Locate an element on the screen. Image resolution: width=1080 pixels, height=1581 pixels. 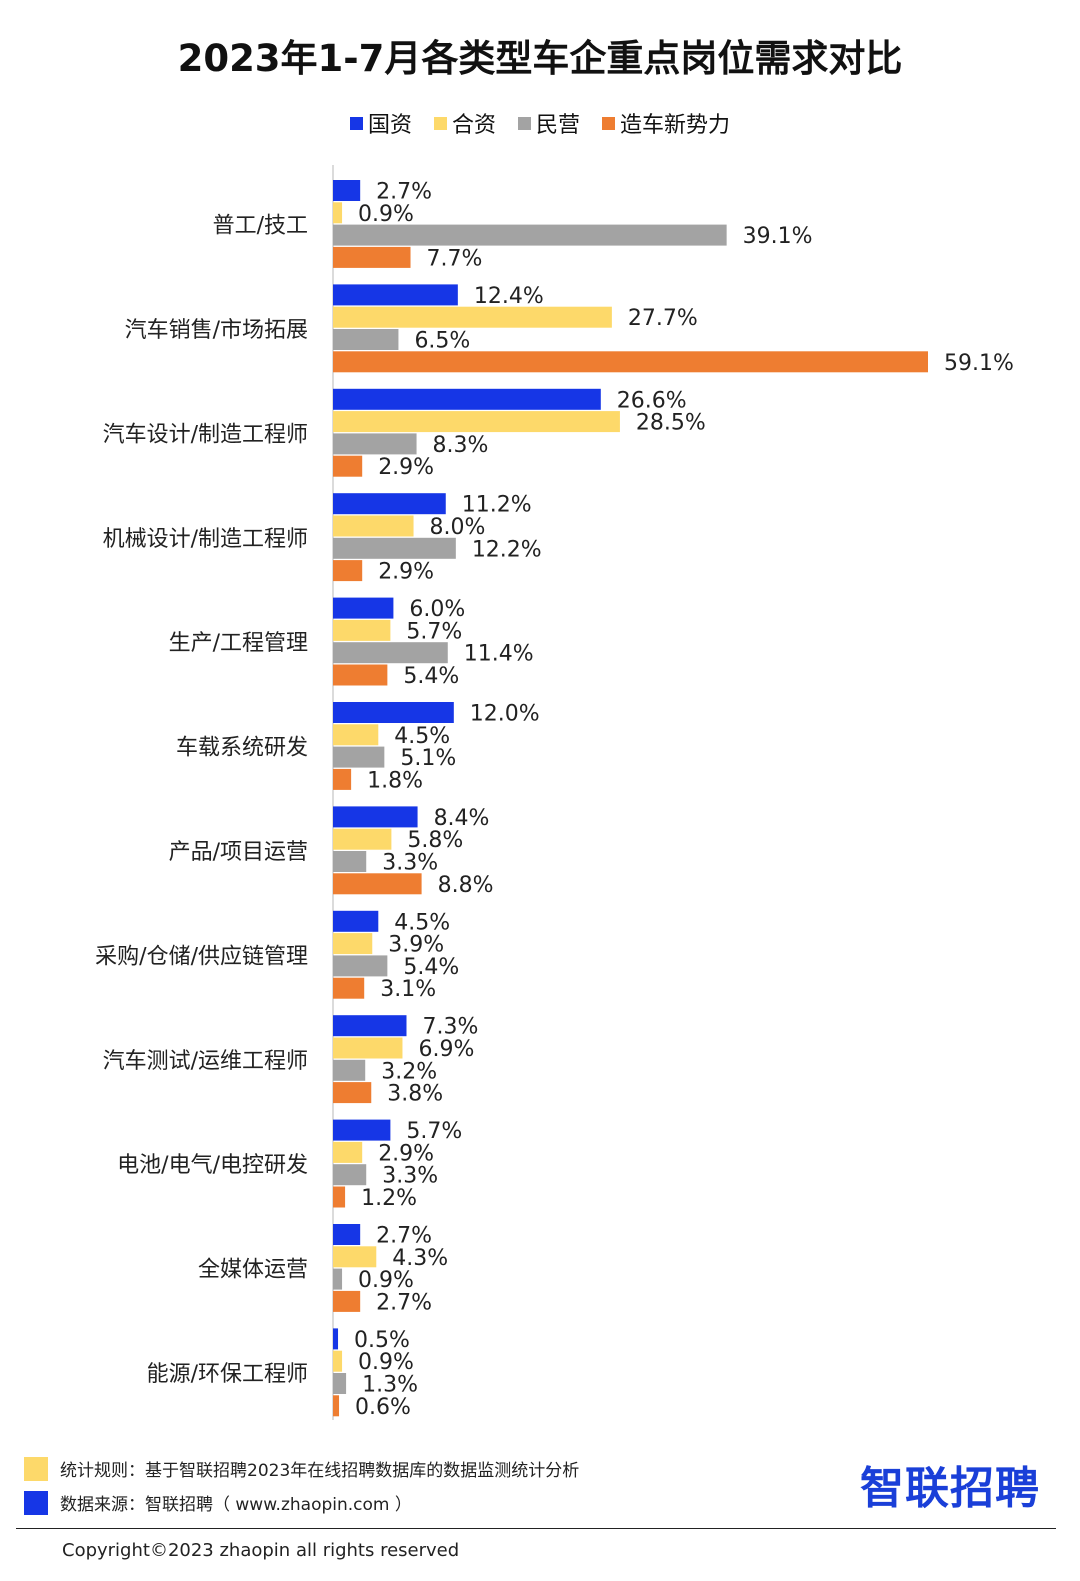
category-label: 汽车销售/市场拓展 is located at coordinates (216, 330).